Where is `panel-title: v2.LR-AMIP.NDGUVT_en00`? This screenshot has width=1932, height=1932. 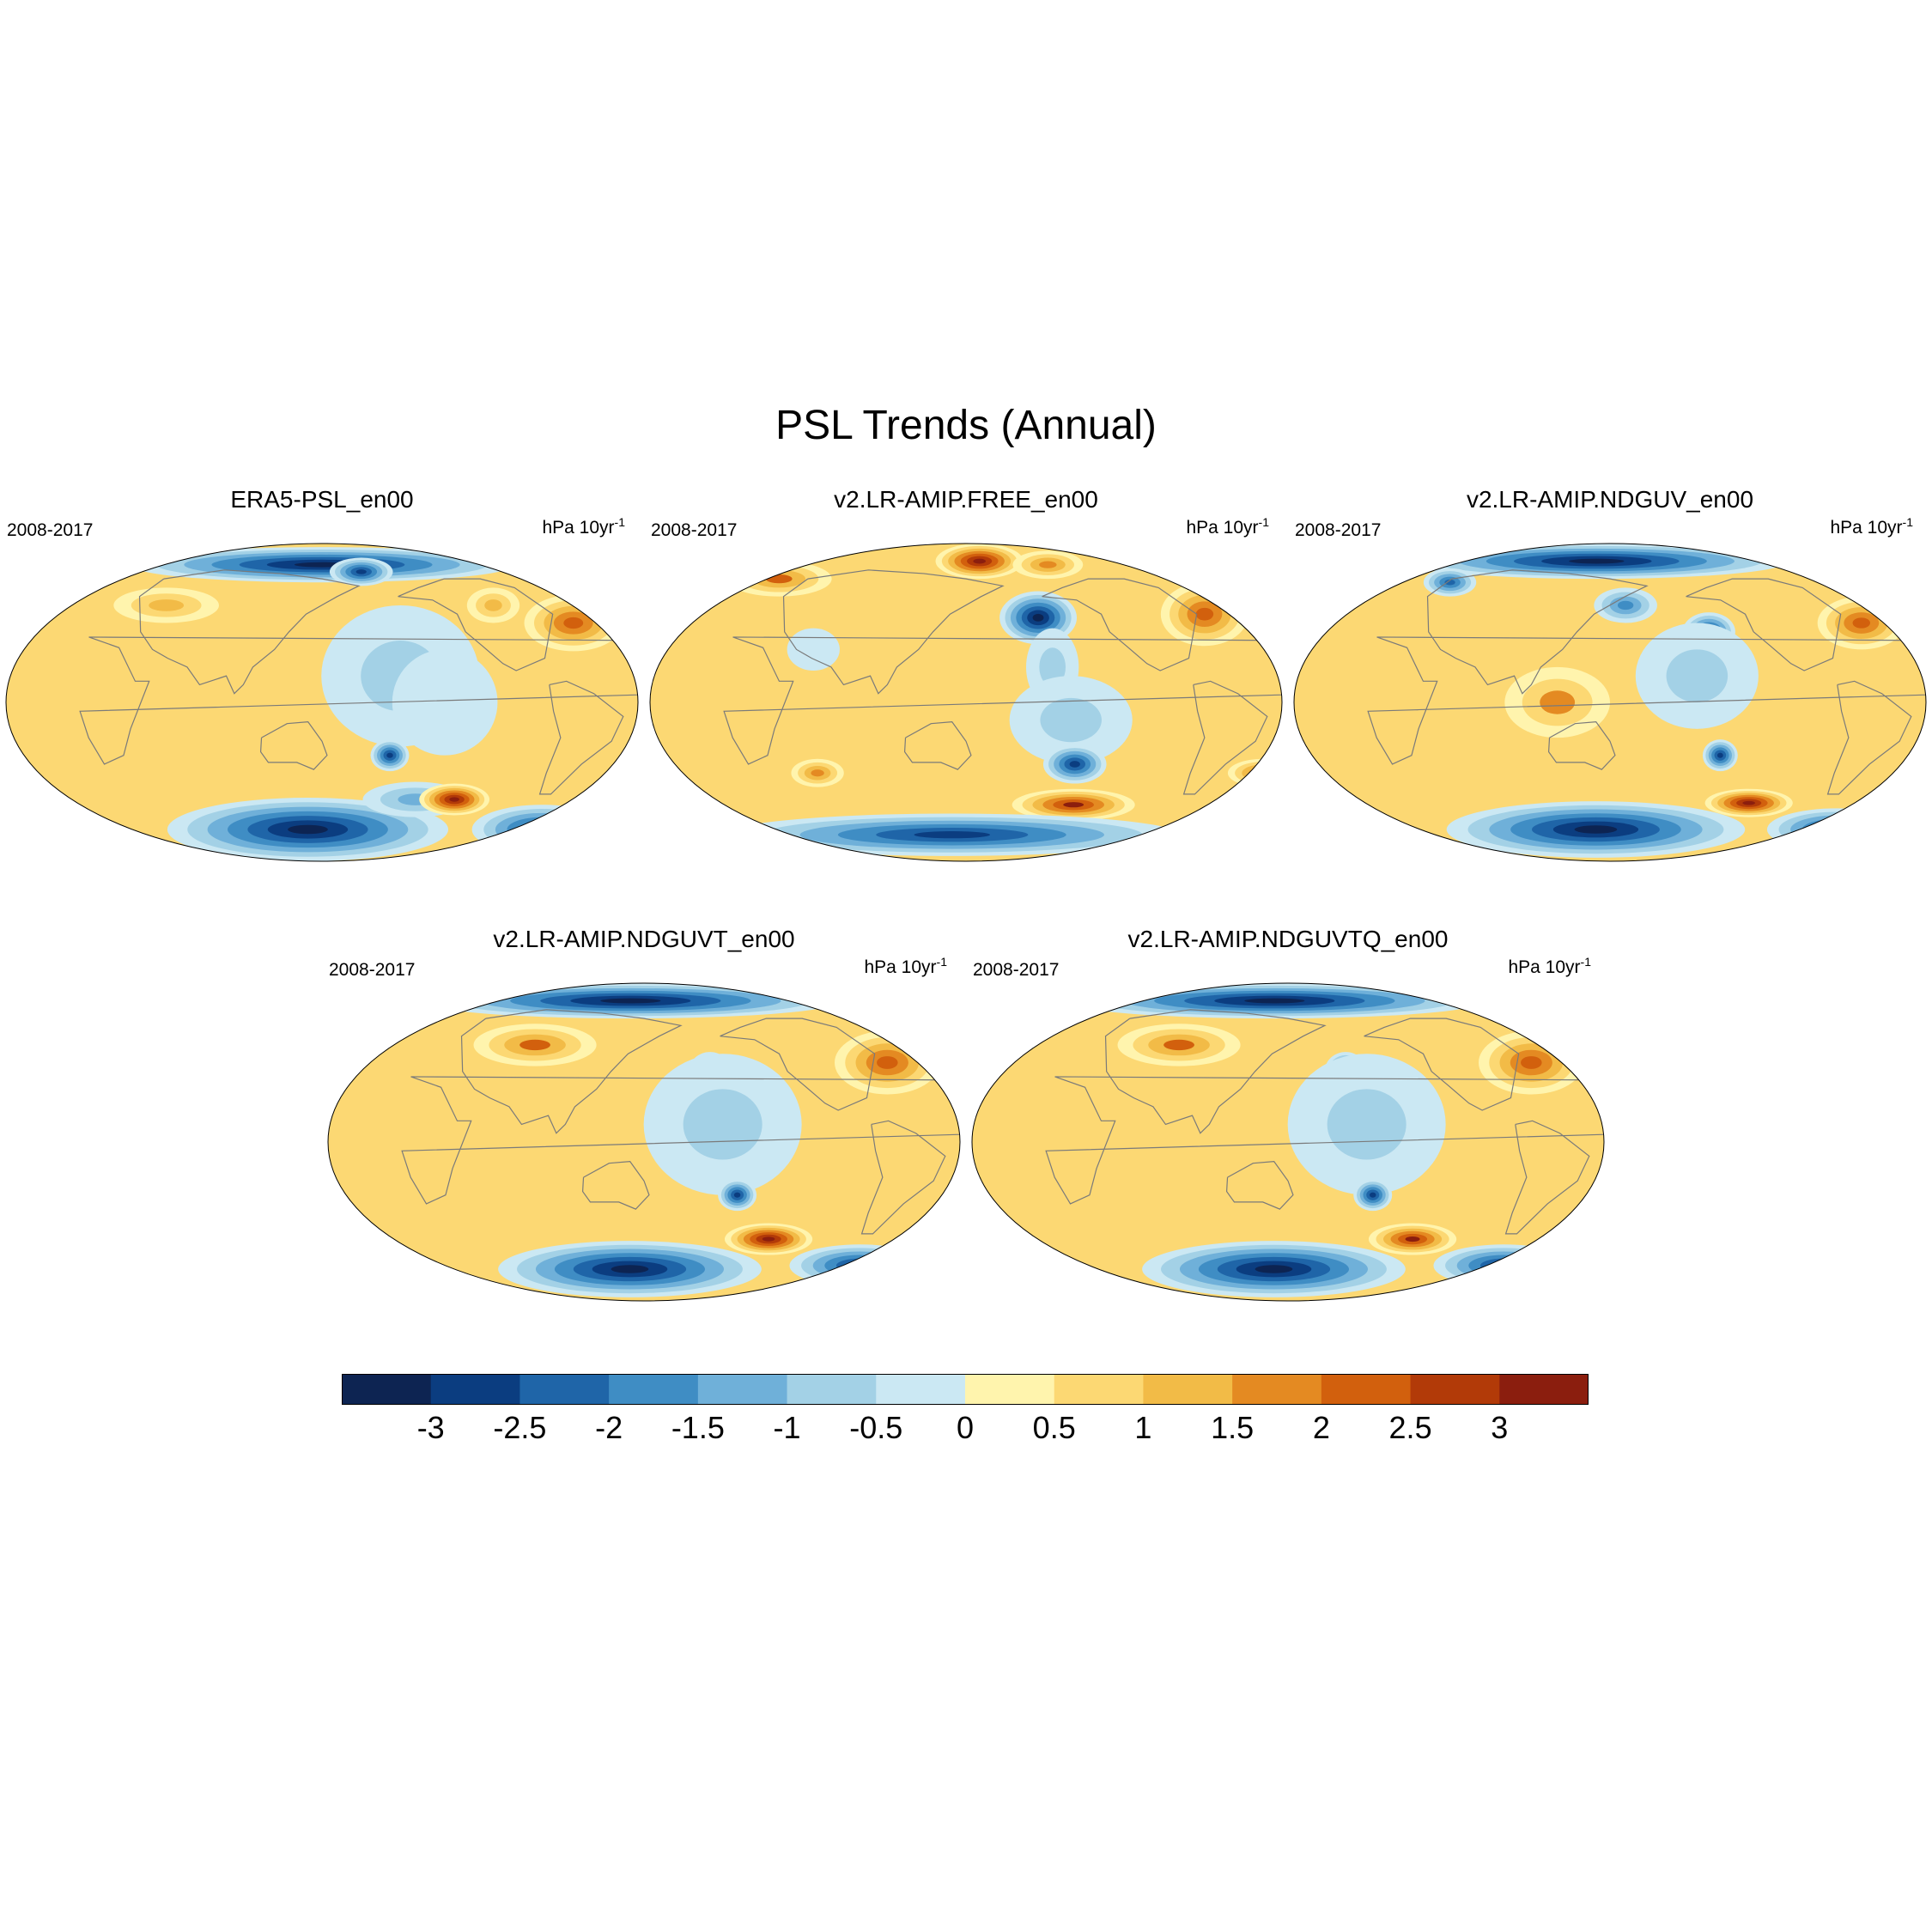 panel-title: v2.LR-AMIP.NDGUVT_en00 is located at coordinates (644, 939).